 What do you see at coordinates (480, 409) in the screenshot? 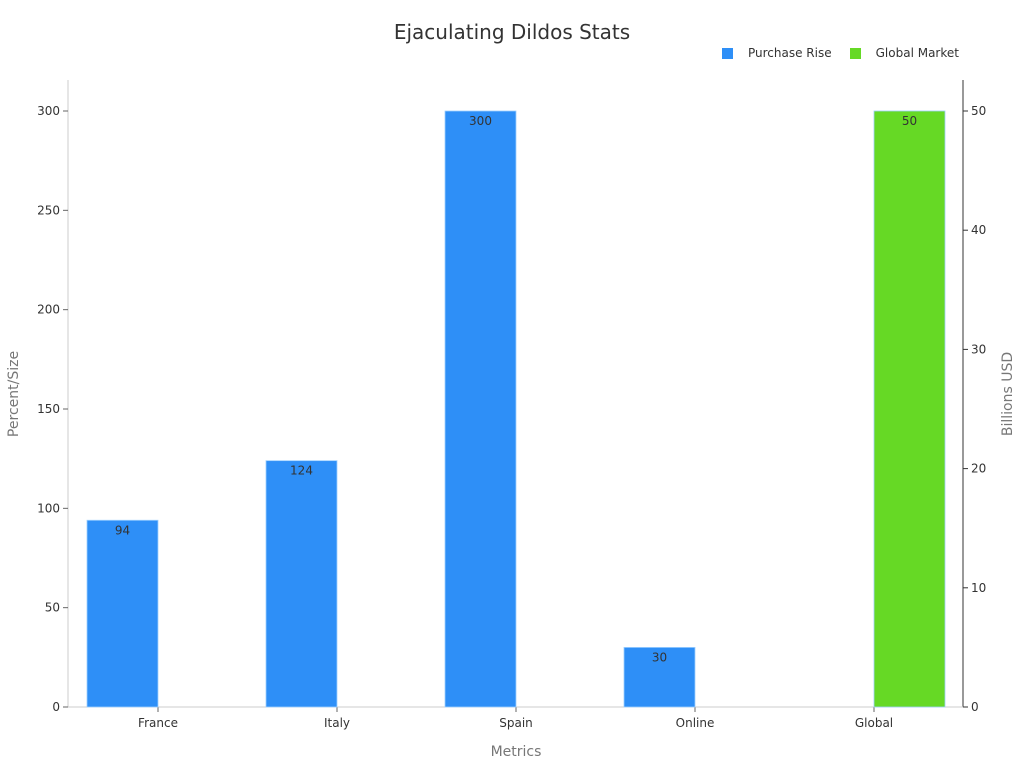
I see `bar-spain` at bounding box center [480, 409].